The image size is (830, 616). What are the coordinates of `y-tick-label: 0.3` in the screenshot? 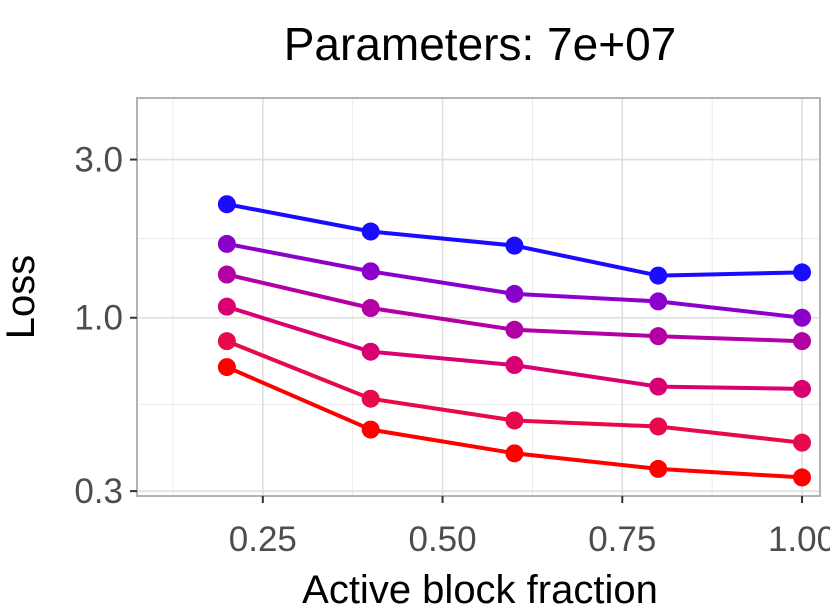 It's located at (98, 491).